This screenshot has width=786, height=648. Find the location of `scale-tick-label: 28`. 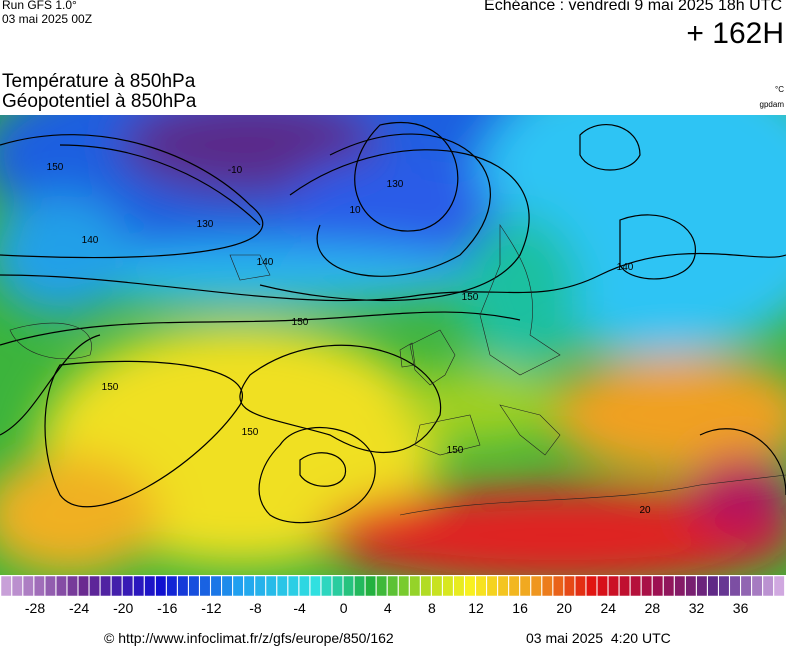

scale-tick-label: 28 is located at coordinates (653, 607).